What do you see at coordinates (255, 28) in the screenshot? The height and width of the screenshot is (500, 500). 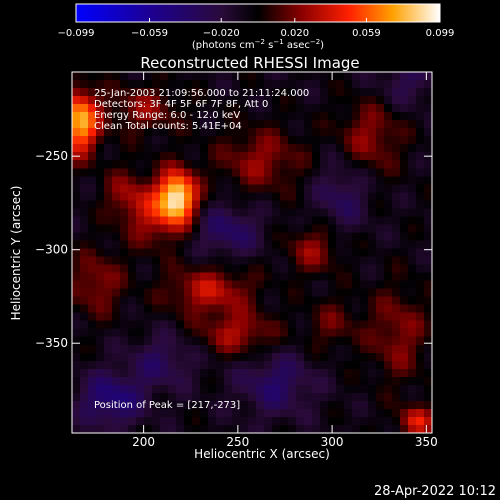 I see `colorbar-ticks: −0.099 −0.059 −0.020 0.020 0.059 0.099` at bounding box center [255, 28].